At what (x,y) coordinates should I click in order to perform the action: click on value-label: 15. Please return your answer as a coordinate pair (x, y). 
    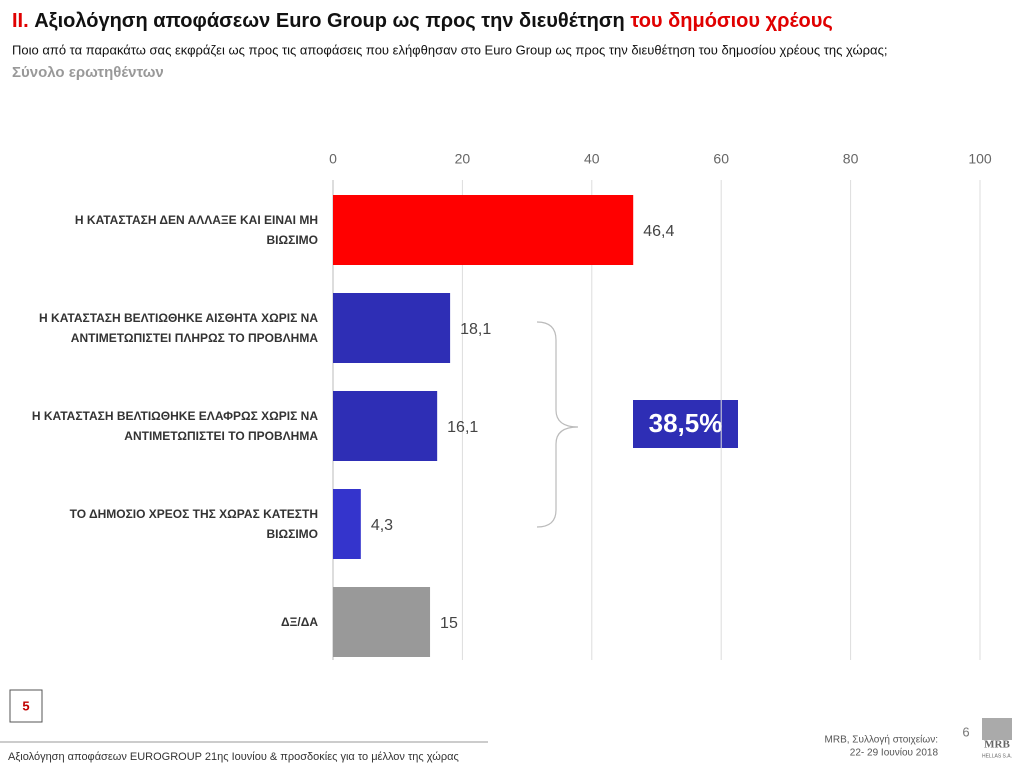
    Looking at the image, I should click on (449, 623).